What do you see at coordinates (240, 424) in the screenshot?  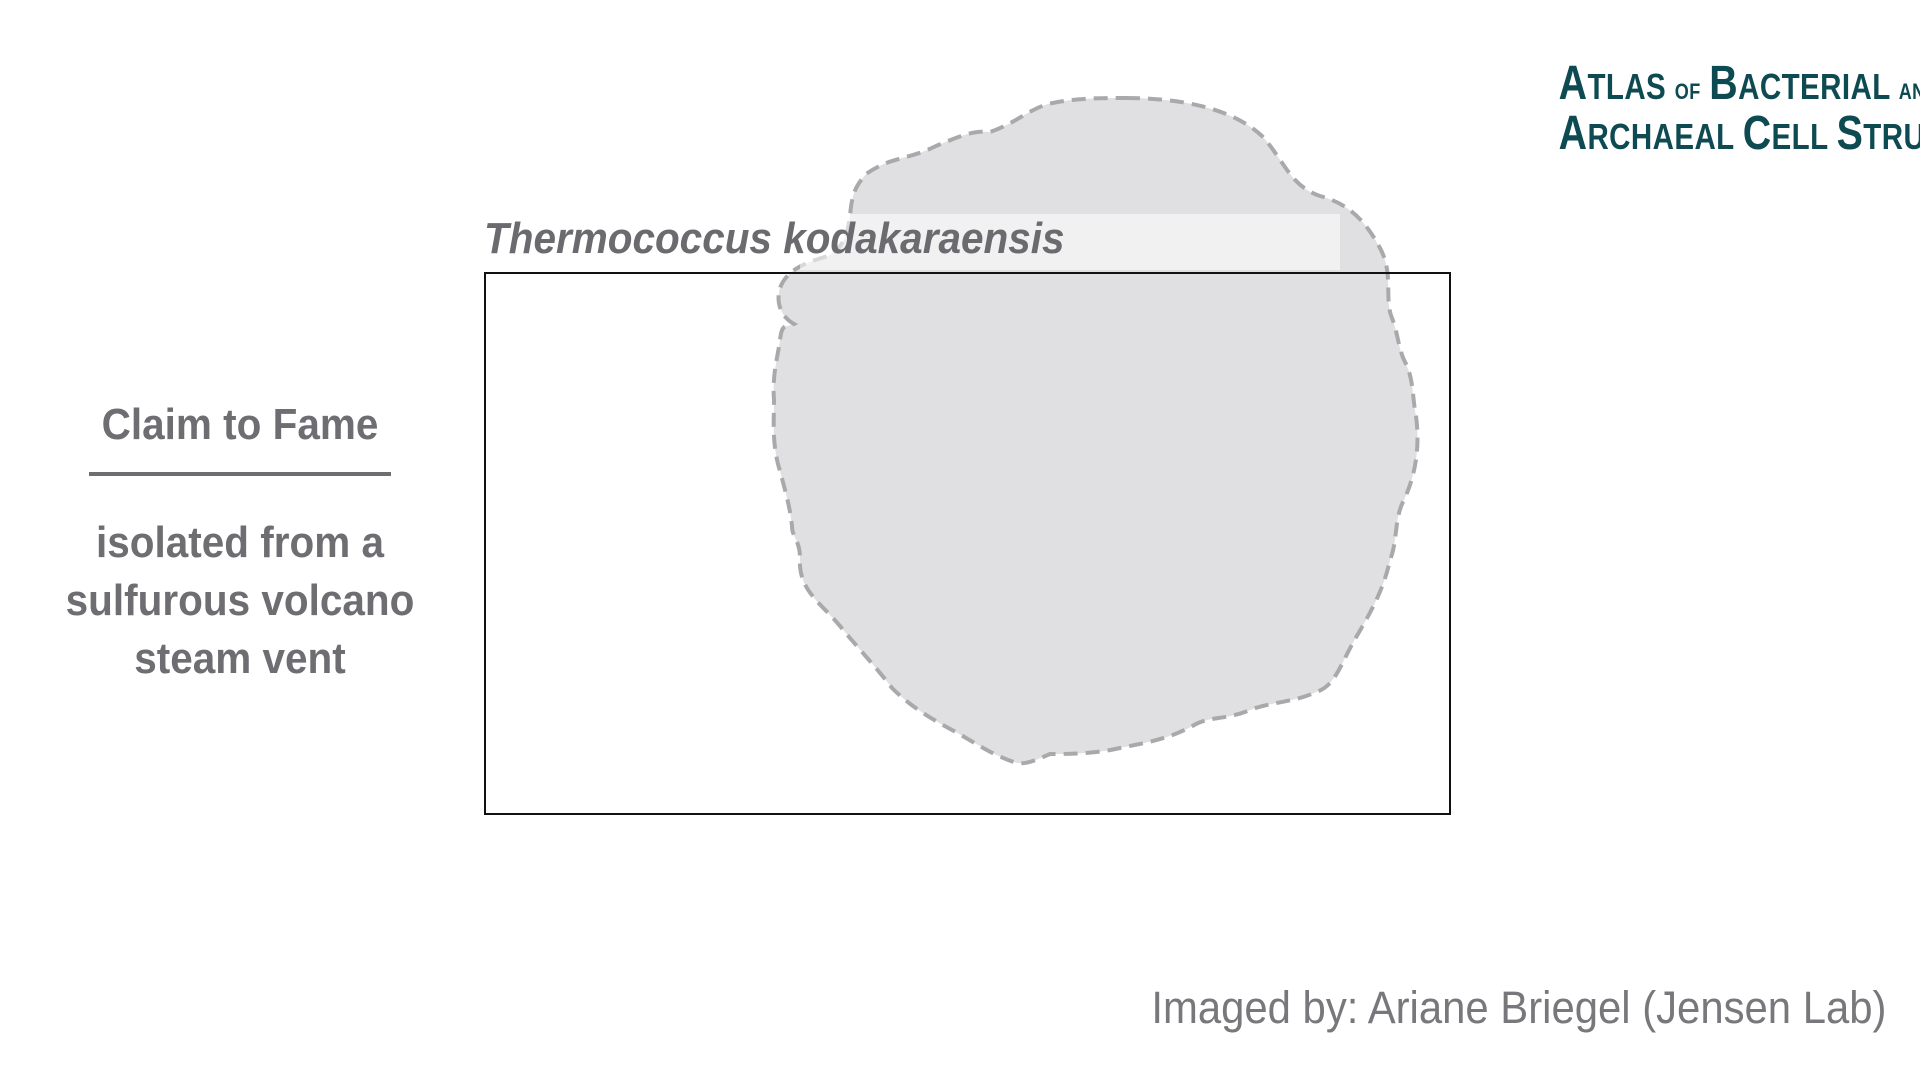 I see `claim-title: Claim to Fame` at bounding box center [240, 424].